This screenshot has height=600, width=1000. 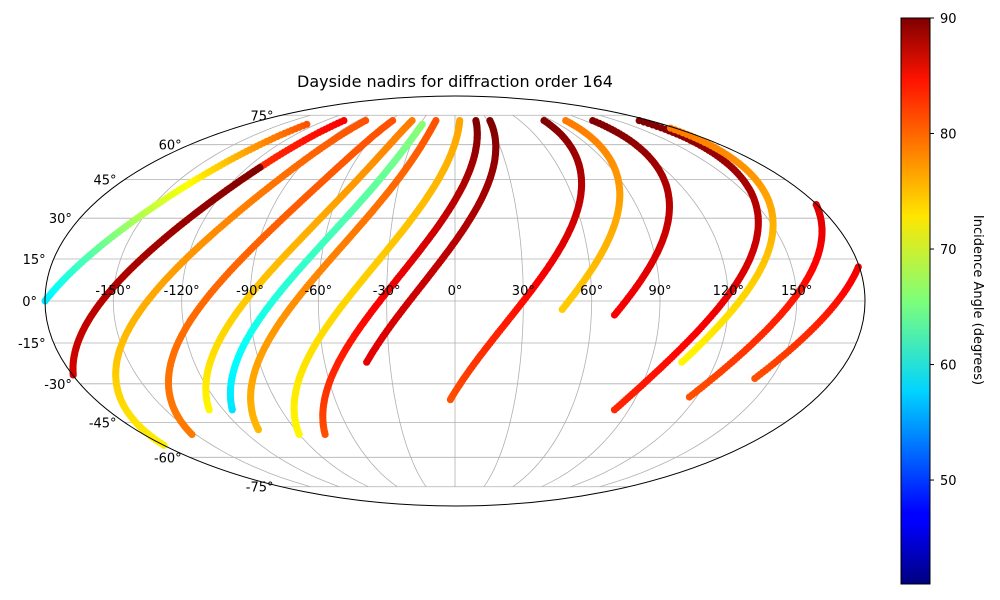 What do you see at coordinates (250, 291) in the screenshot?
I see `lon-tick-label: -90°` at bounding box center [250, 291].